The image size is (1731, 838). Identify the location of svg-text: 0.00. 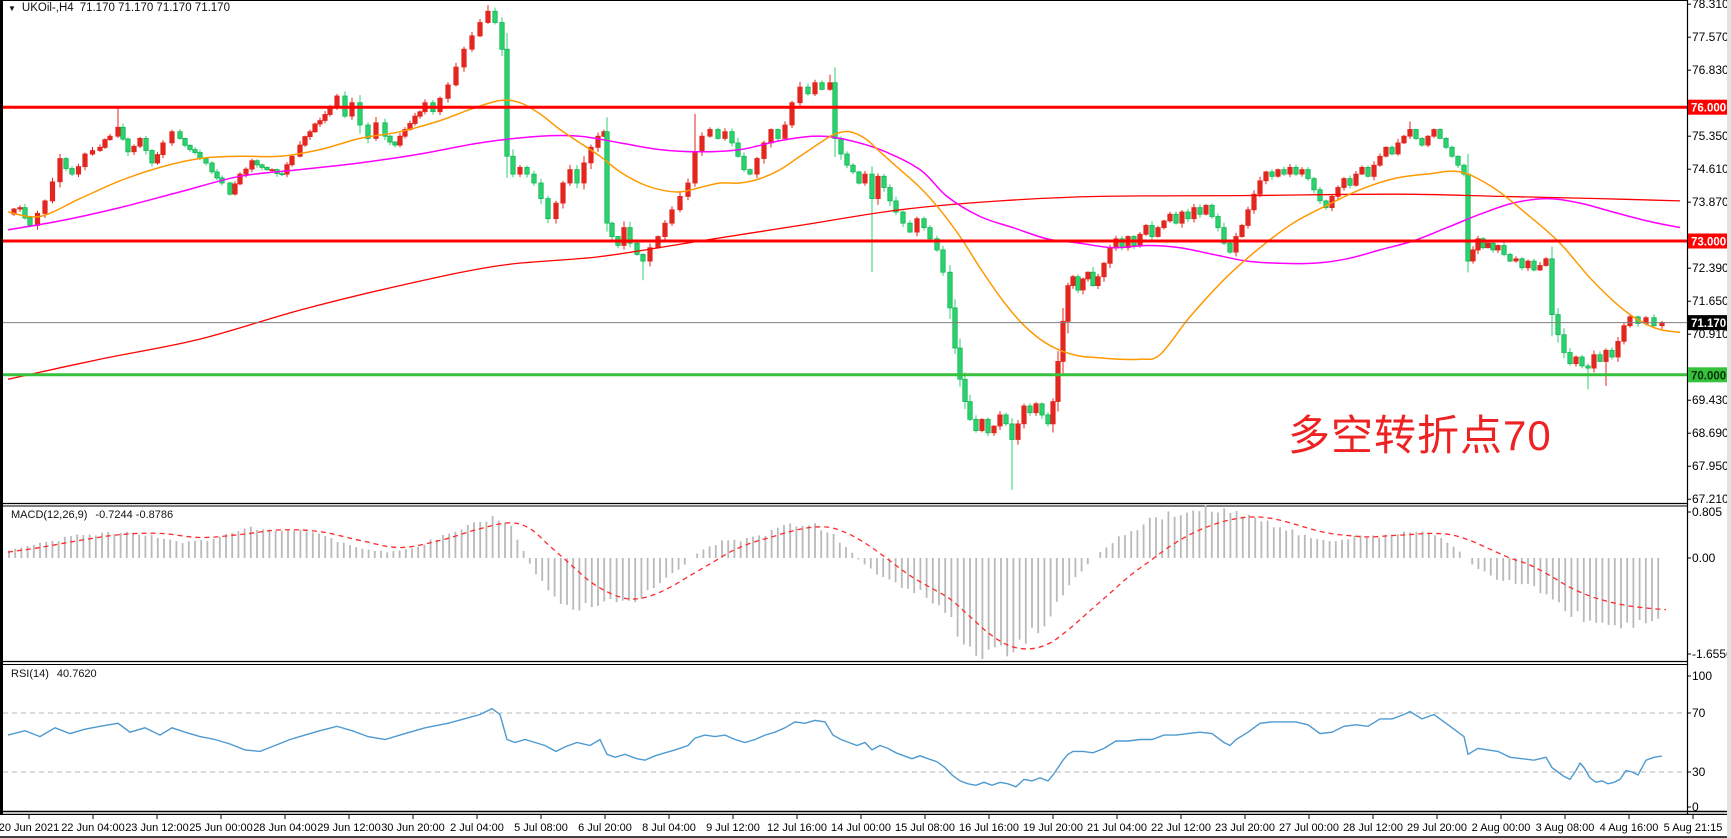
(1704, 558).